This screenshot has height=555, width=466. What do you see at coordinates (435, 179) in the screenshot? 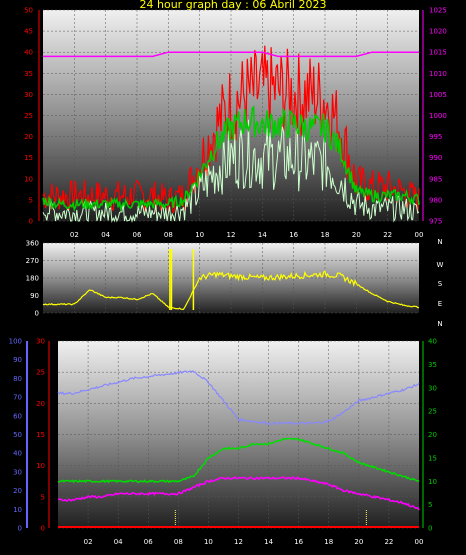
I see `y-tick-label-pressure: 985` at bounding box center [435, 179].